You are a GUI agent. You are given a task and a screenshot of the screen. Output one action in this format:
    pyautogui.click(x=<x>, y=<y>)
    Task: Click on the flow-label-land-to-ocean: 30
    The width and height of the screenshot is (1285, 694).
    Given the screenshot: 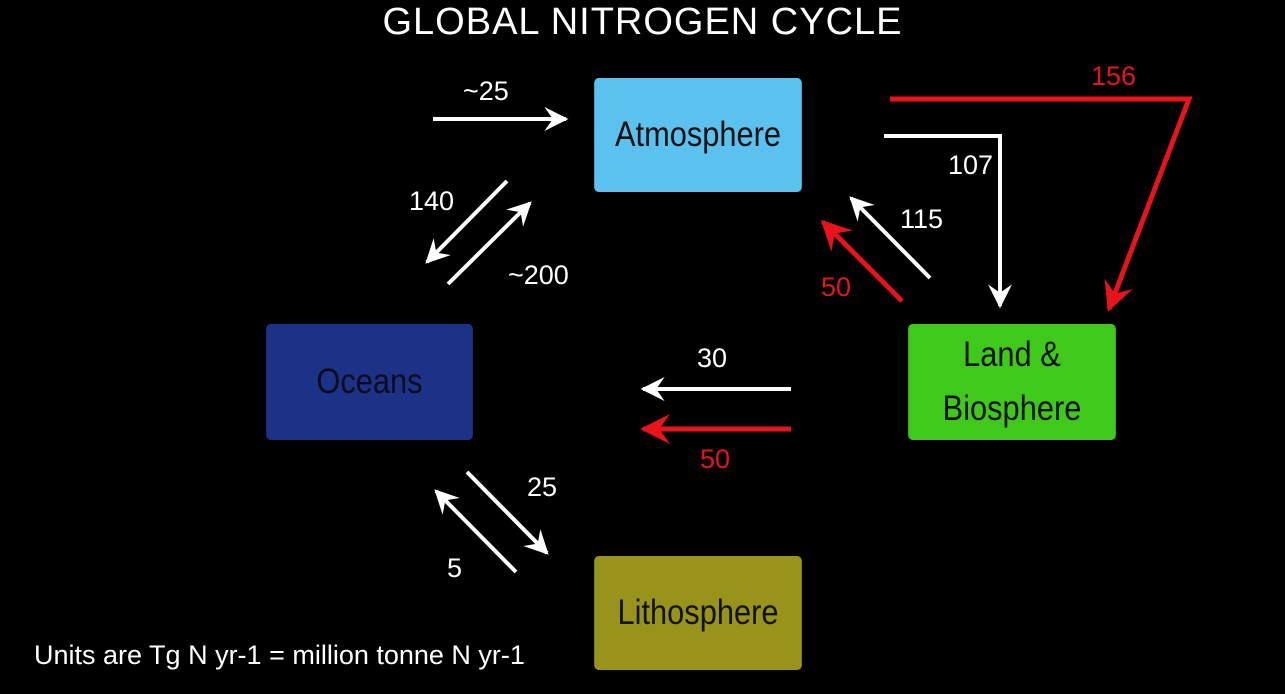 What is the action you would take?
    pyautogui.click(x=712, y=358)
    